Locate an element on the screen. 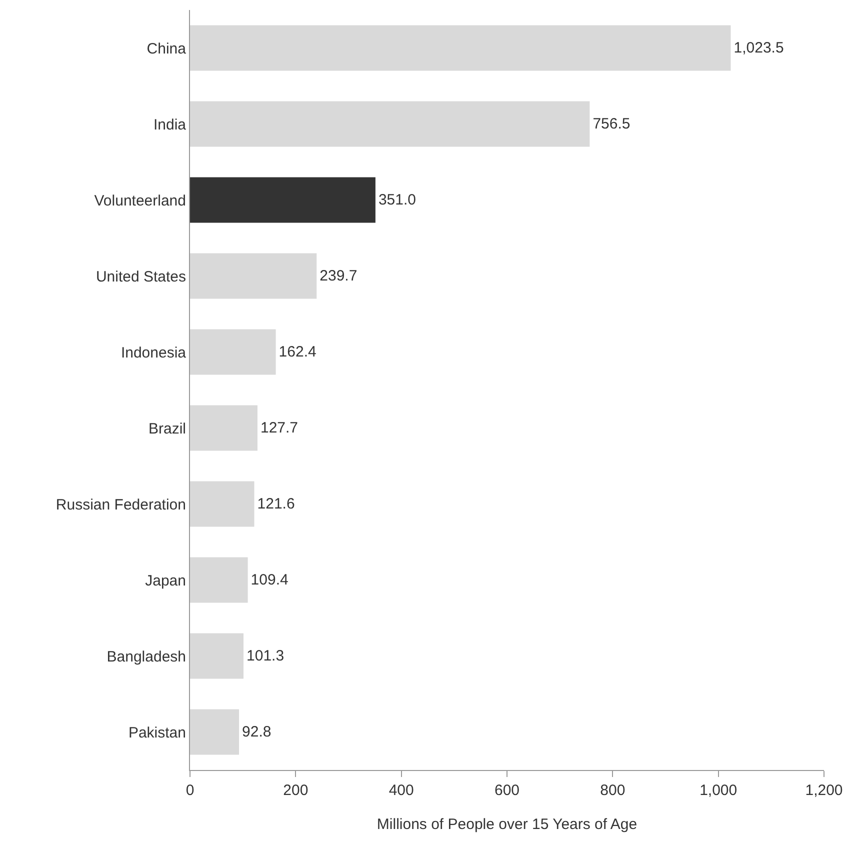 This screenshot has height=850, width=854. data-label: 1,023.5 is located at coordinates (759, 48).